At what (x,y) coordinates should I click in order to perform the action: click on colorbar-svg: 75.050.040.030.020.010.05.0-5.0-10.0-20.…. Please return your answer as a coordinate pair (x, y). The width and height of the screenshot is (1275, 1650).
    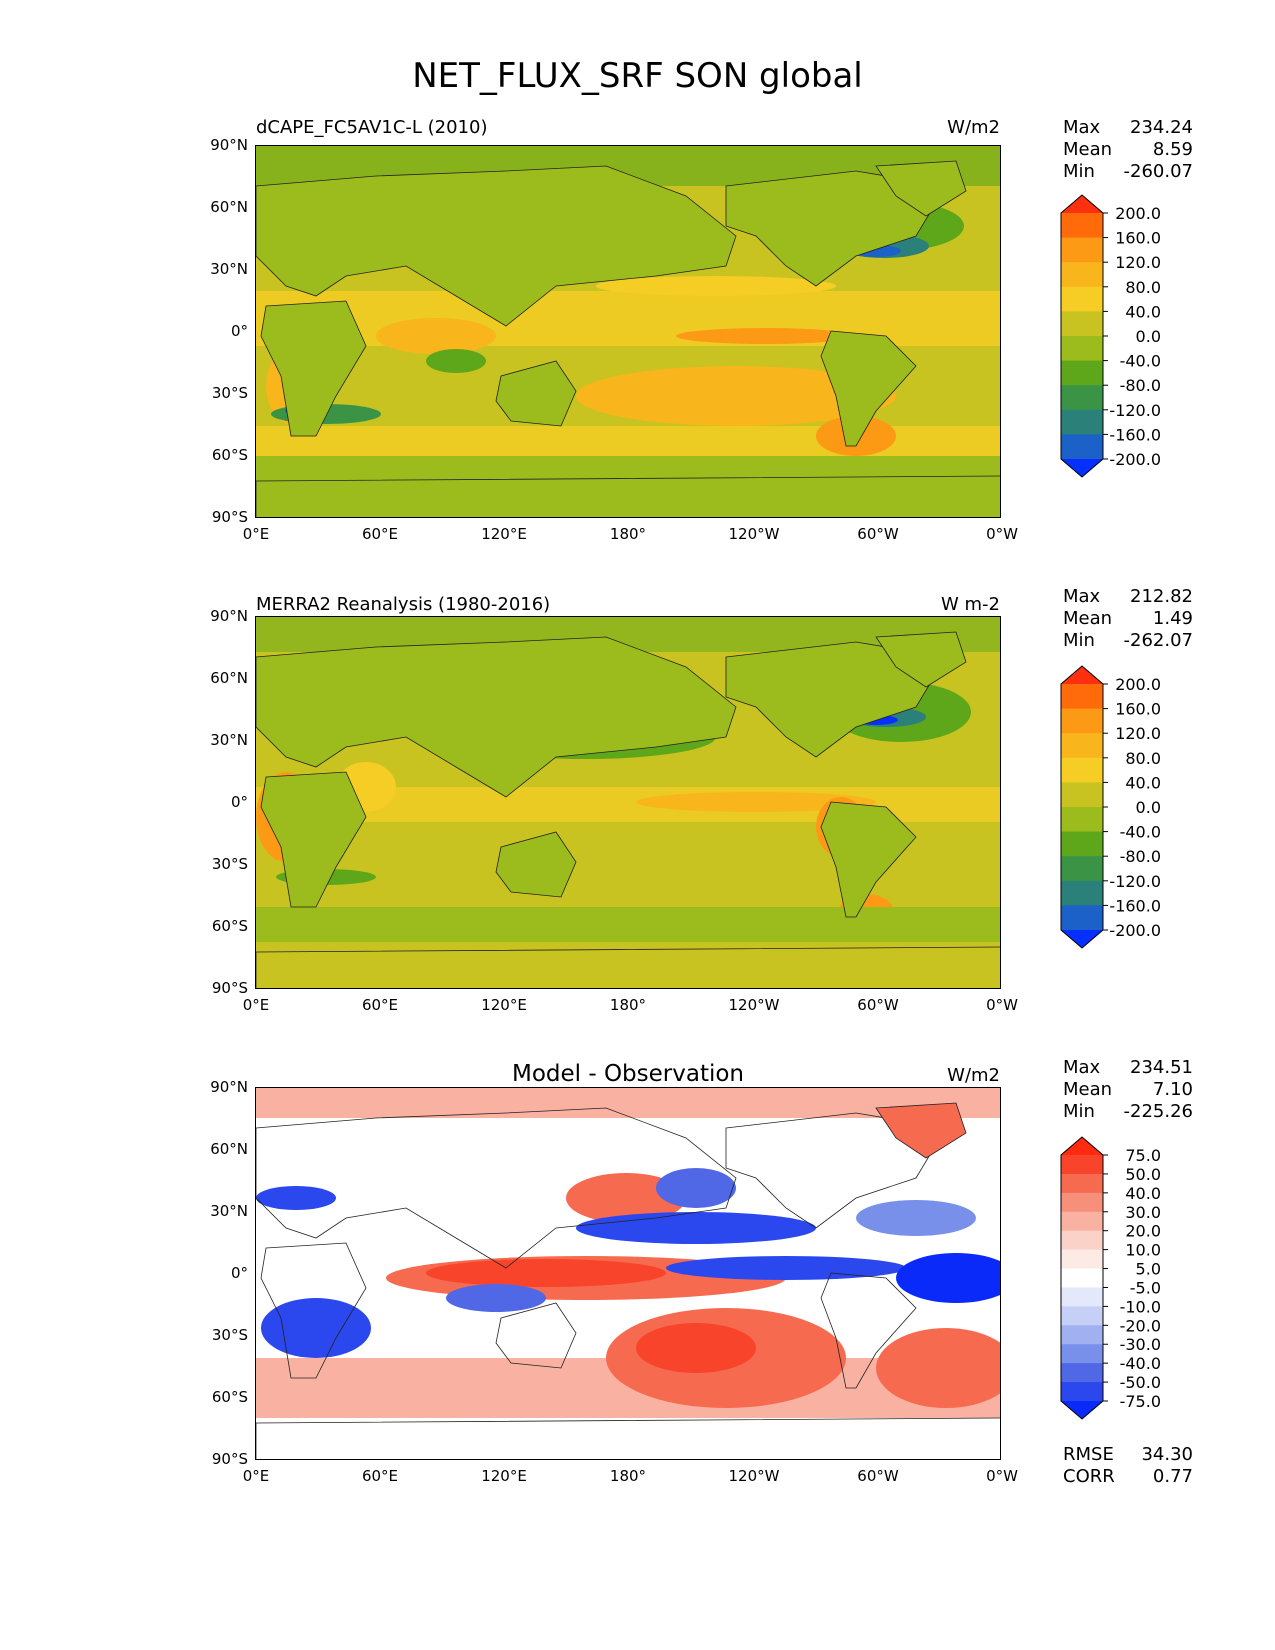
    Looking at the image, I should click on (1110, 1278).